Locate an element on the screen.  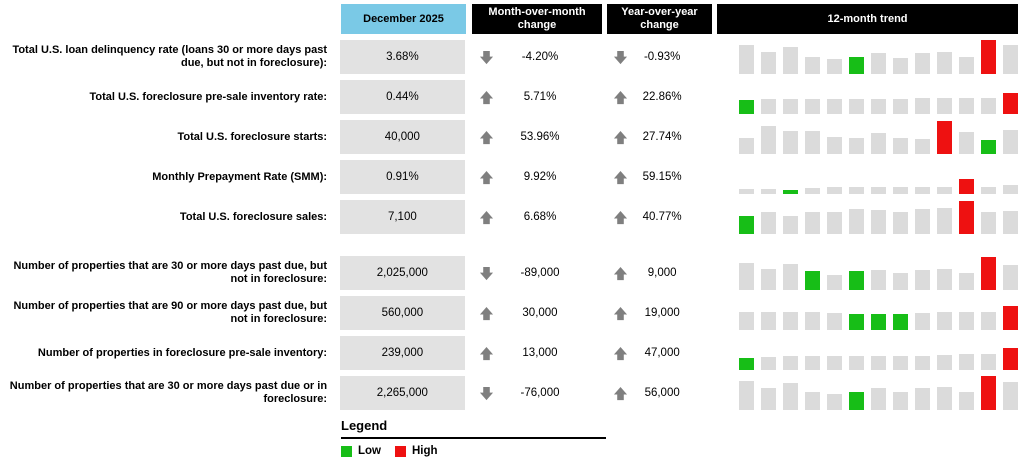
mom-change-cell: 9.92% is located at coordinates (536, 177).